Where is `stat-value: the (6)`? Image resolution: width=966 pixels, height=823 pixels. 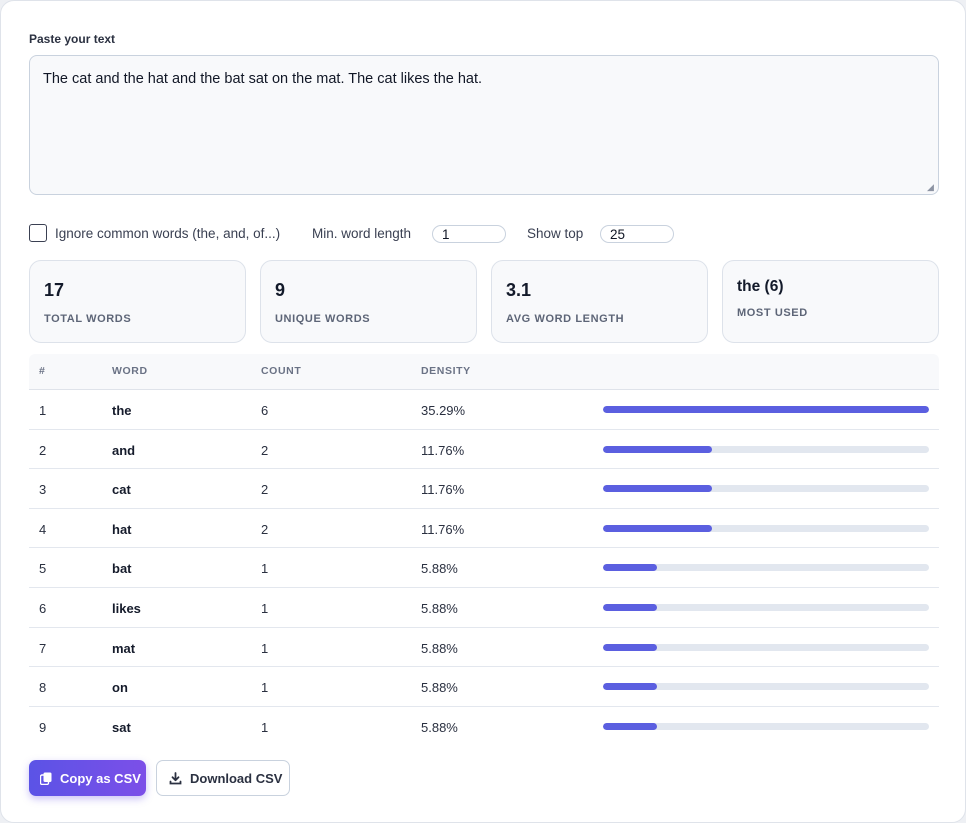 stat-value: the (6) is located at coordinates (760, 286).